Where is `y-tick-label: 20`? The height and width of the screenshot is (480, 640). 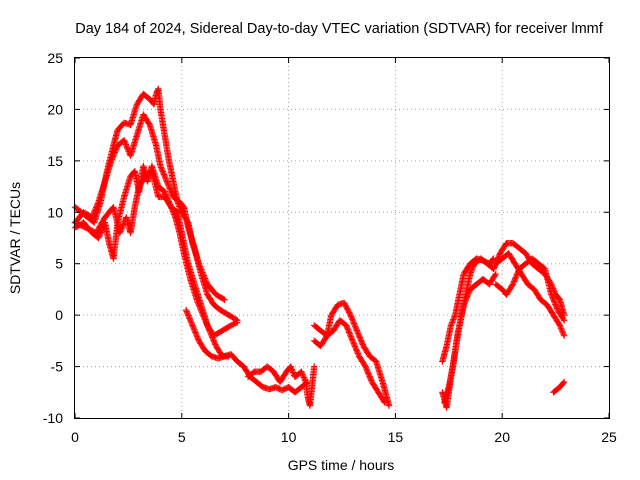 y-tick-label: 20 is located at coordinates (55, 109).